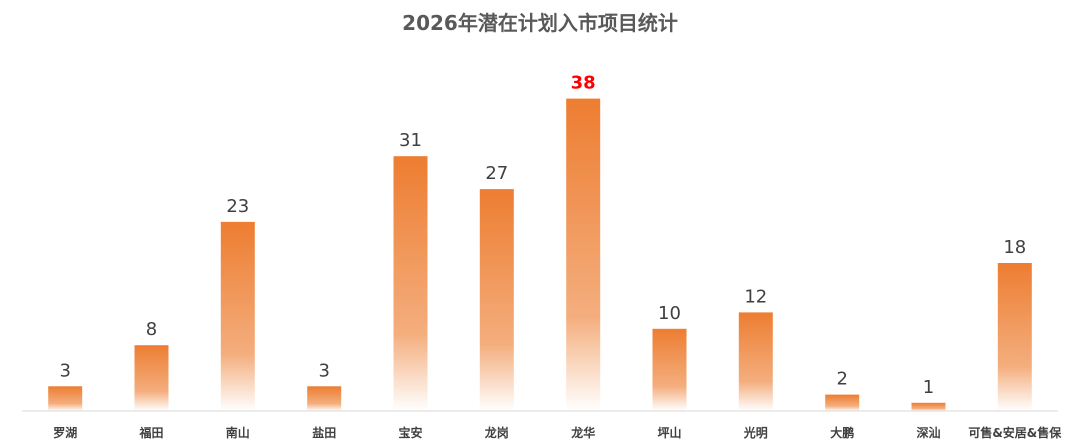 This screenshot has height=448, width=1080. Describe the element at coordinates (583, 83) in the screenshot. I see `data-label-龙华: 38` at that location.